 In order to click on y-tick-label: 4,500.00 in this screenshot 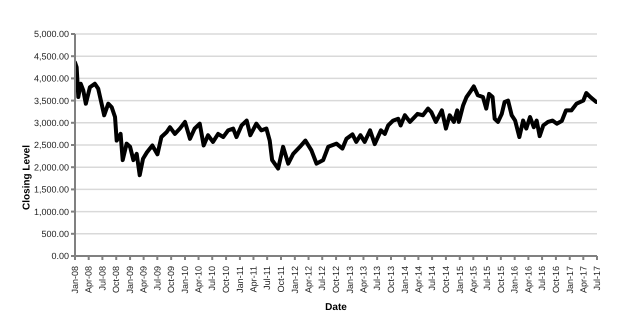, I will do `click(51, 56)`.